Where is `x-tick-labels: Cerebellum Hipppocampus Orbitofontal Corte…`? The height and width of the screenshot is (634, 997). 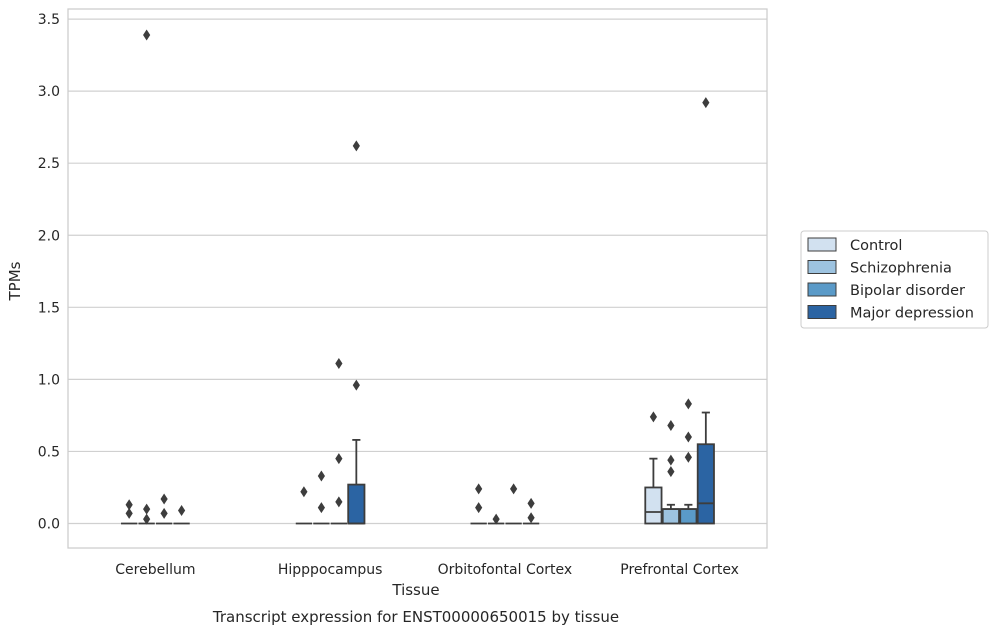 x-tick-labels: Cerebellum Hipppocampus Orbitofontal Corte… is located at coordinates (427, 570).